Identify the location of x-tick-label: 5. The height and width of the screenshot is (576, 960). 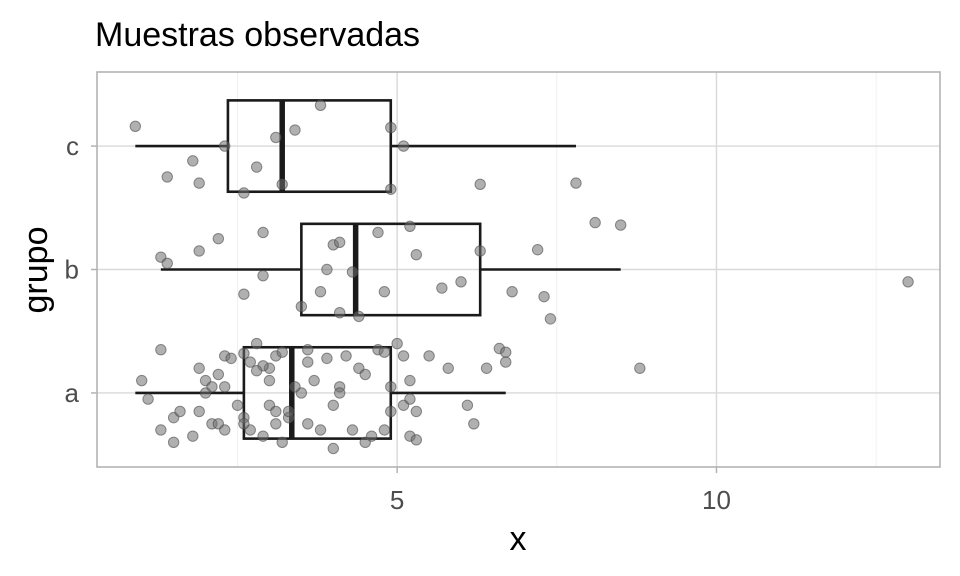
(397, 500).